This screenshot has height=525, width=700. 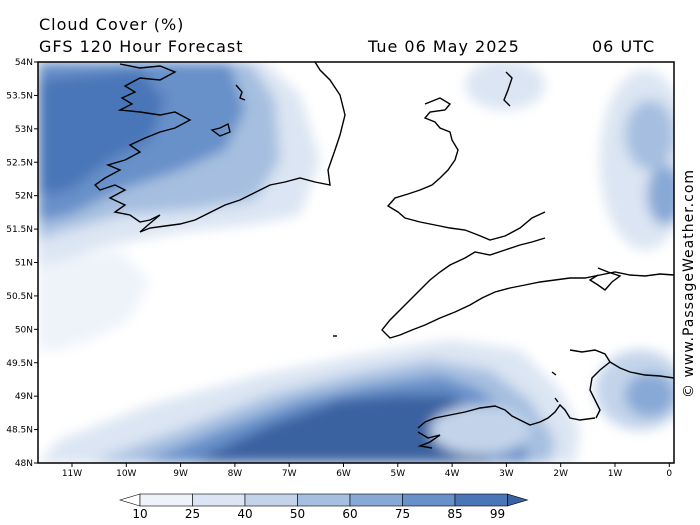 I want to click on legend-label: 25, so click(x=192, y=514).